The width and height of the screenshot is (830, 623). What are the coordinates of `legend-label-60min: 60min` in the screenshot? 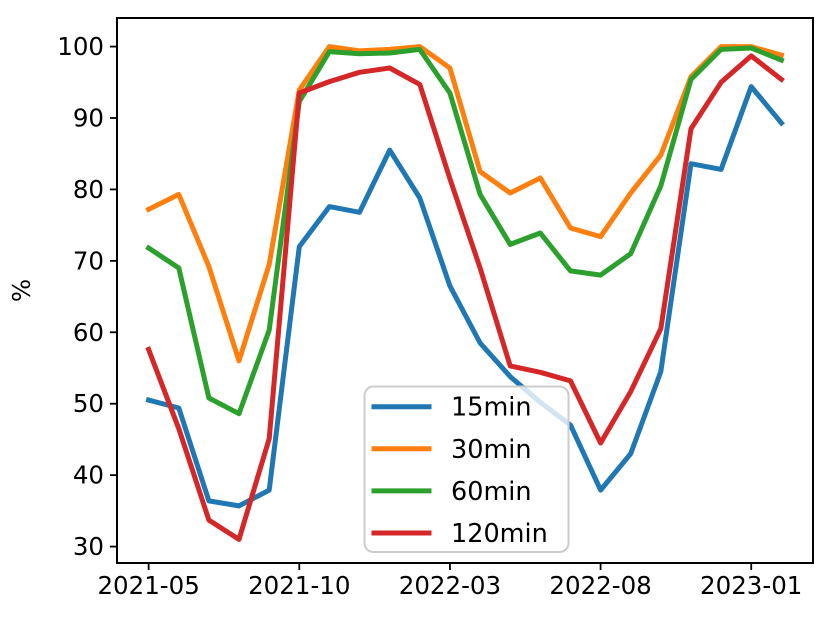 It's located at (491, 492).